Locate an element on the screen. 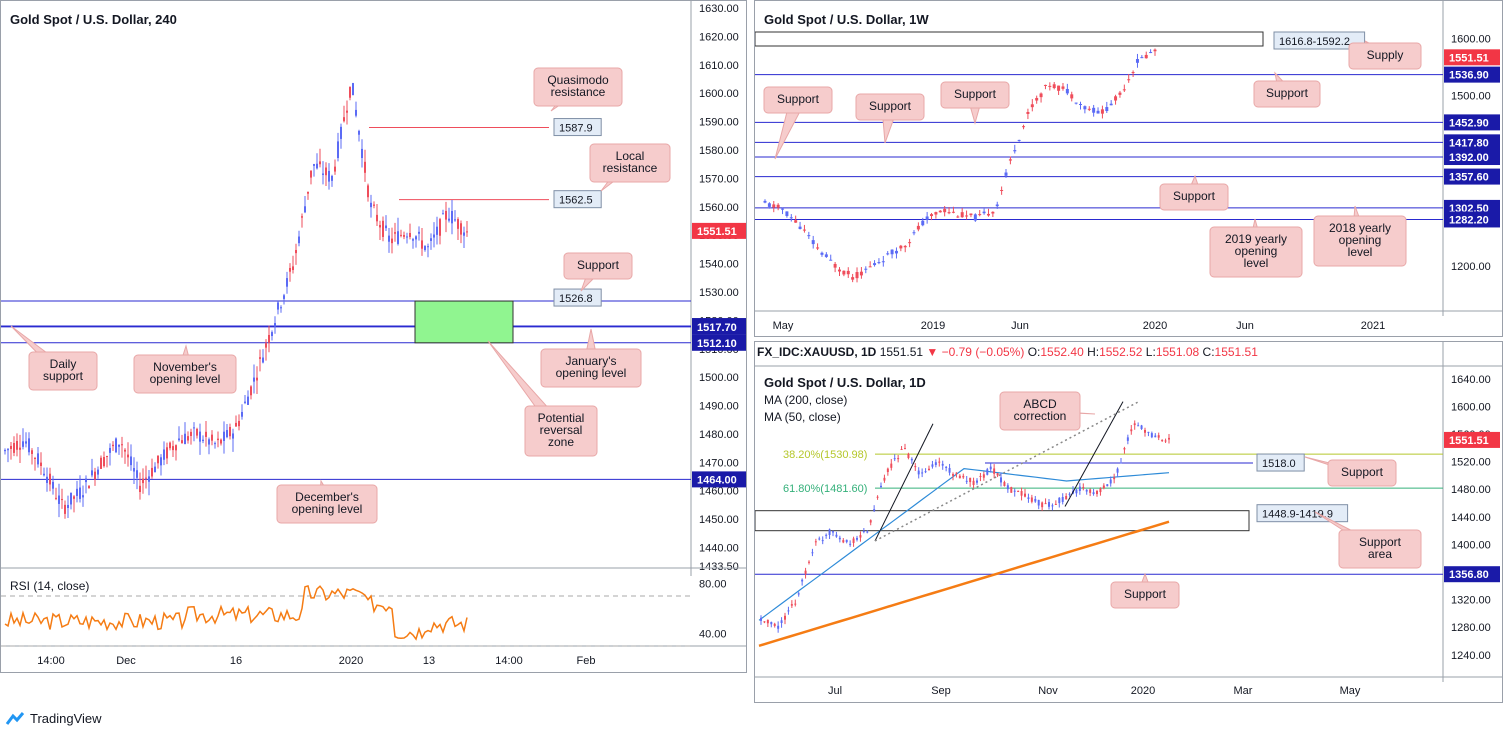 The width and height of the screenshot is (1503, 730). support-1518-label-box is located at coordinates (1280, 462).